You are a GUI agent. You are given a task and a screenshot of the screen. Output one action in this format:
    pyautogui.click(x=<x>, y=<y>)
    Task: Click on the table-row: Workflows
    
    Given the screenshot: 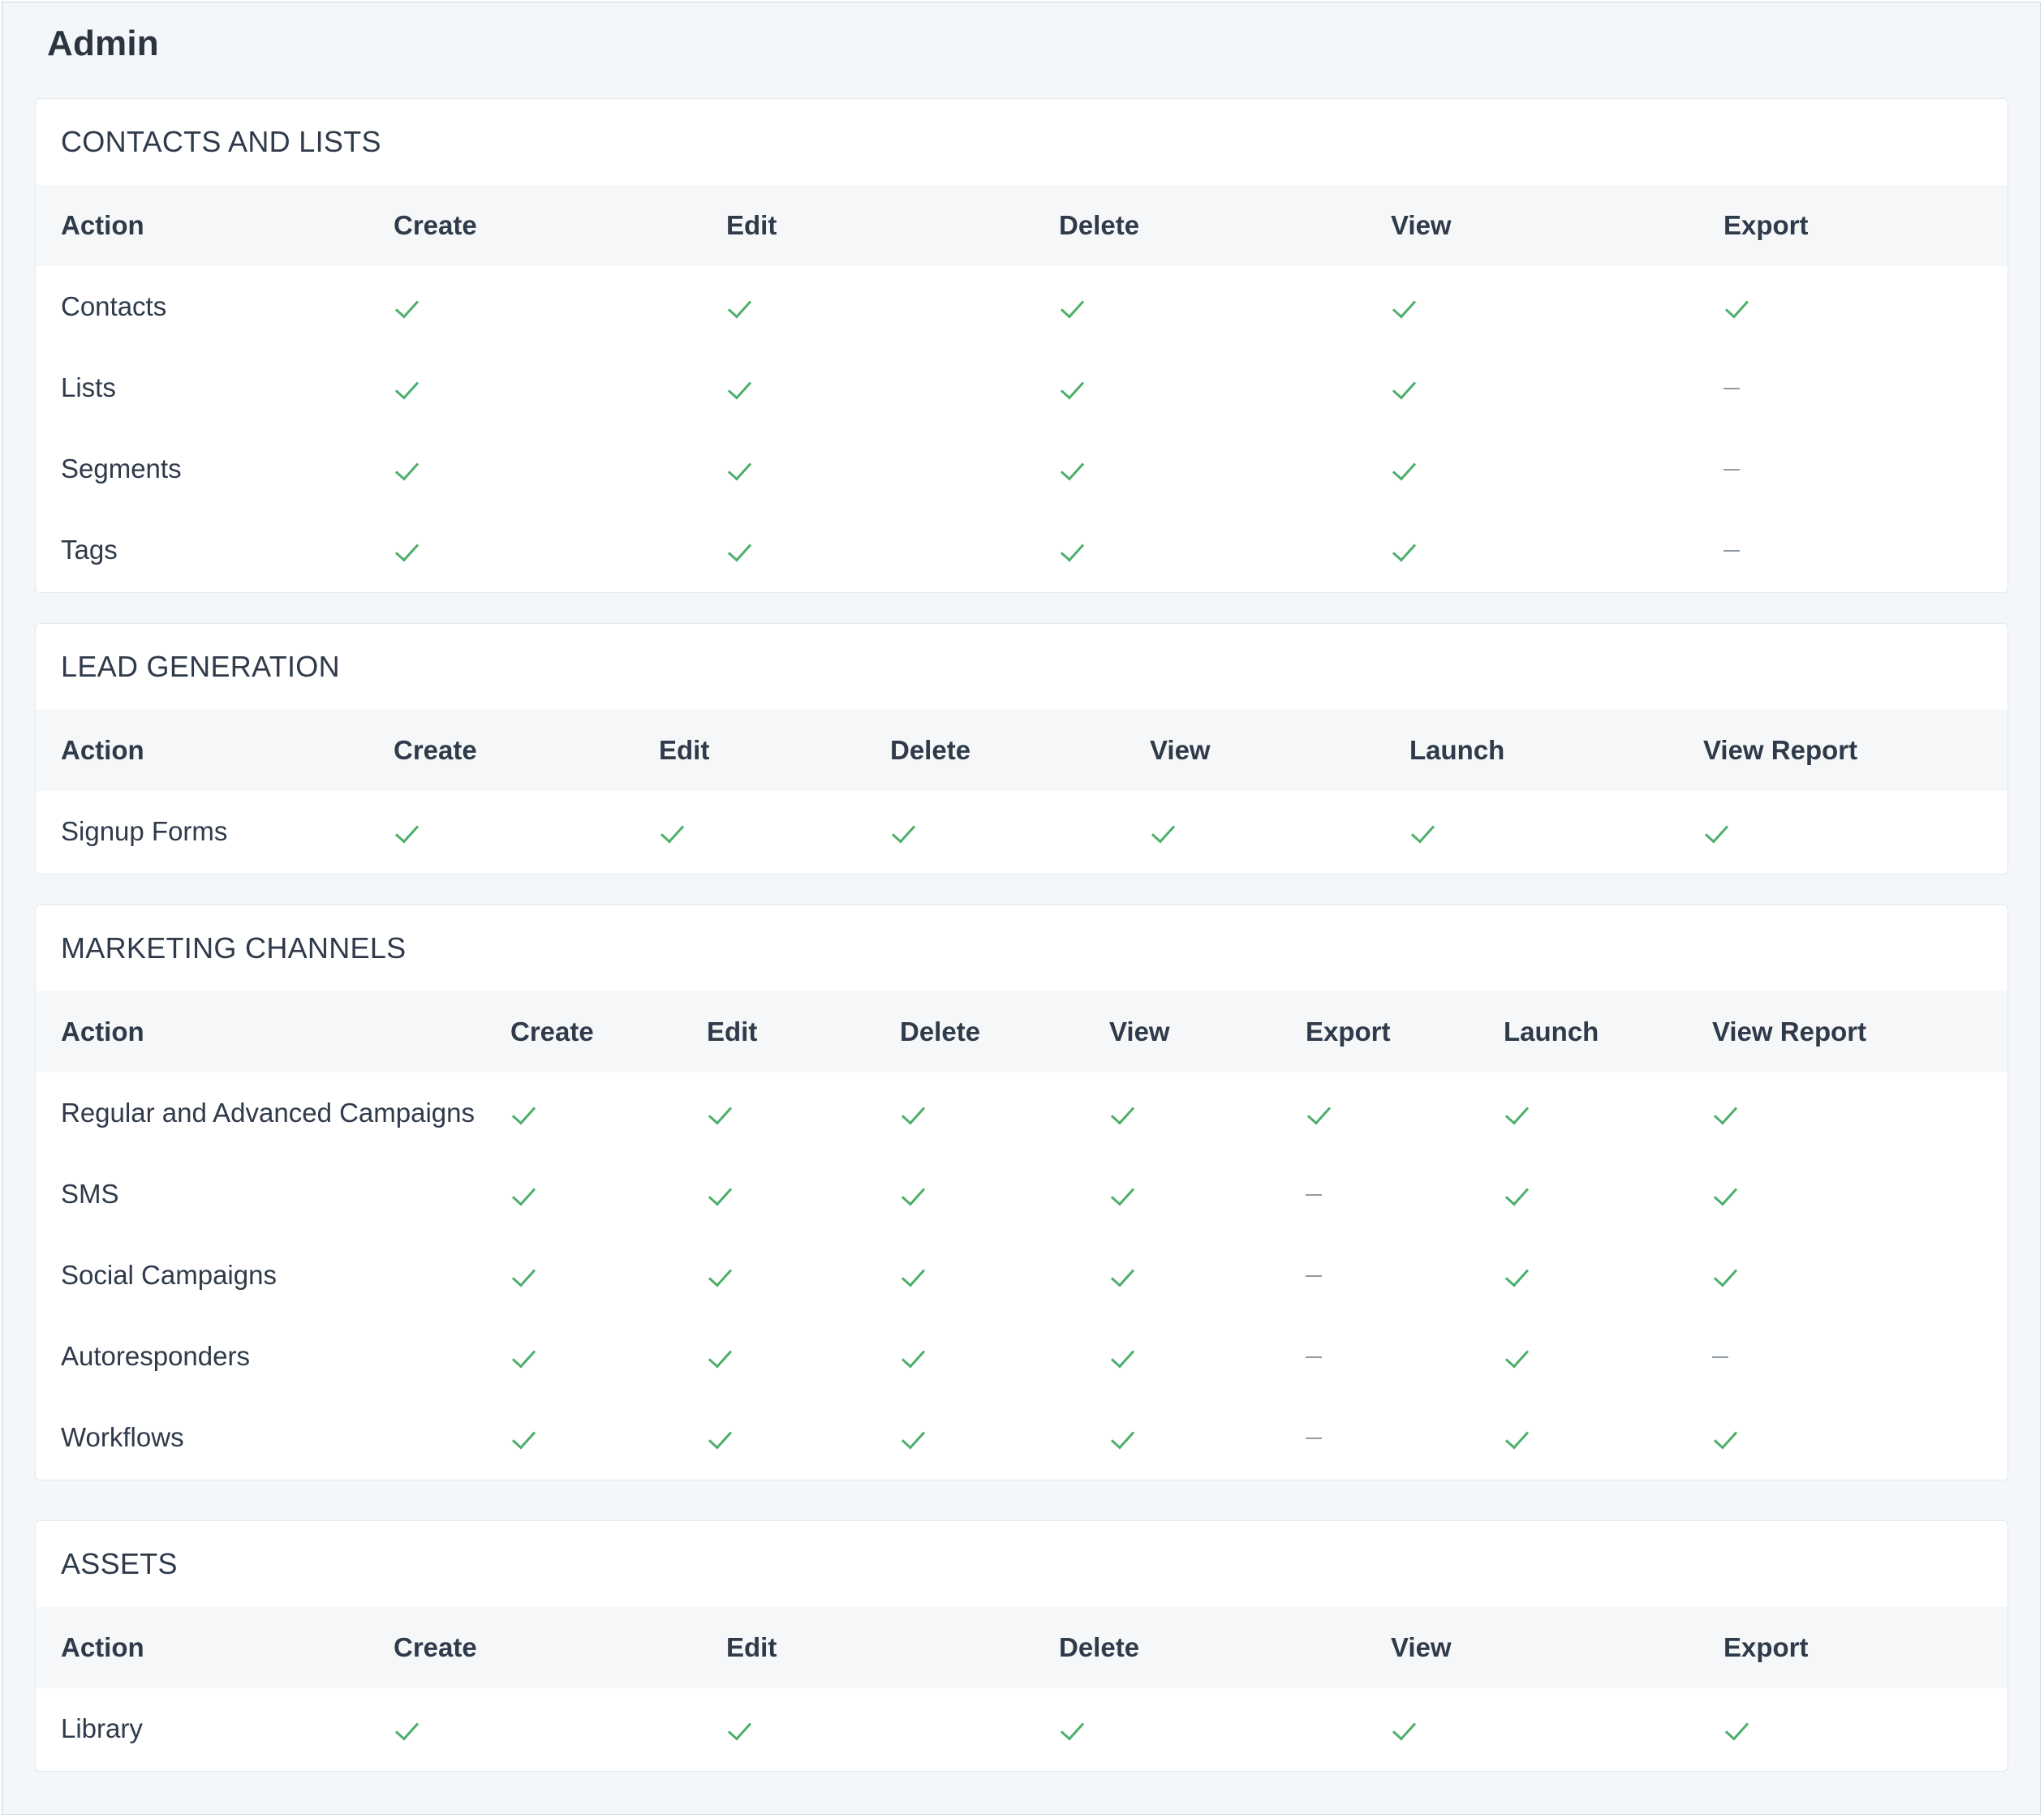 What is the action you would take?
    pyautogui.click(x=1022, y=1437)
    